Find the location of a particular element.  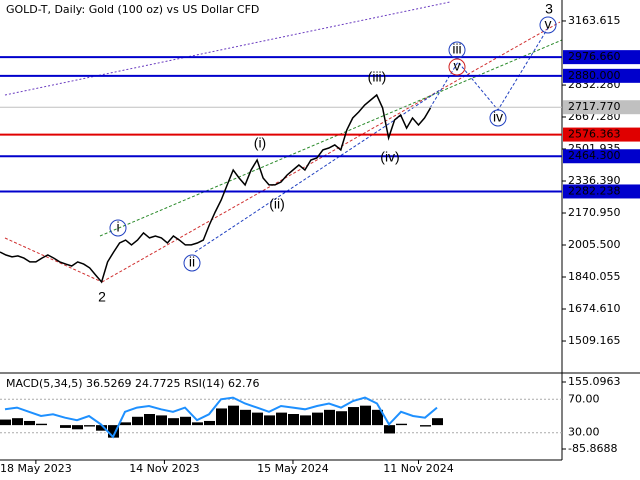

y-tick-label: 2170.950 is located at coordinates (594, 212).